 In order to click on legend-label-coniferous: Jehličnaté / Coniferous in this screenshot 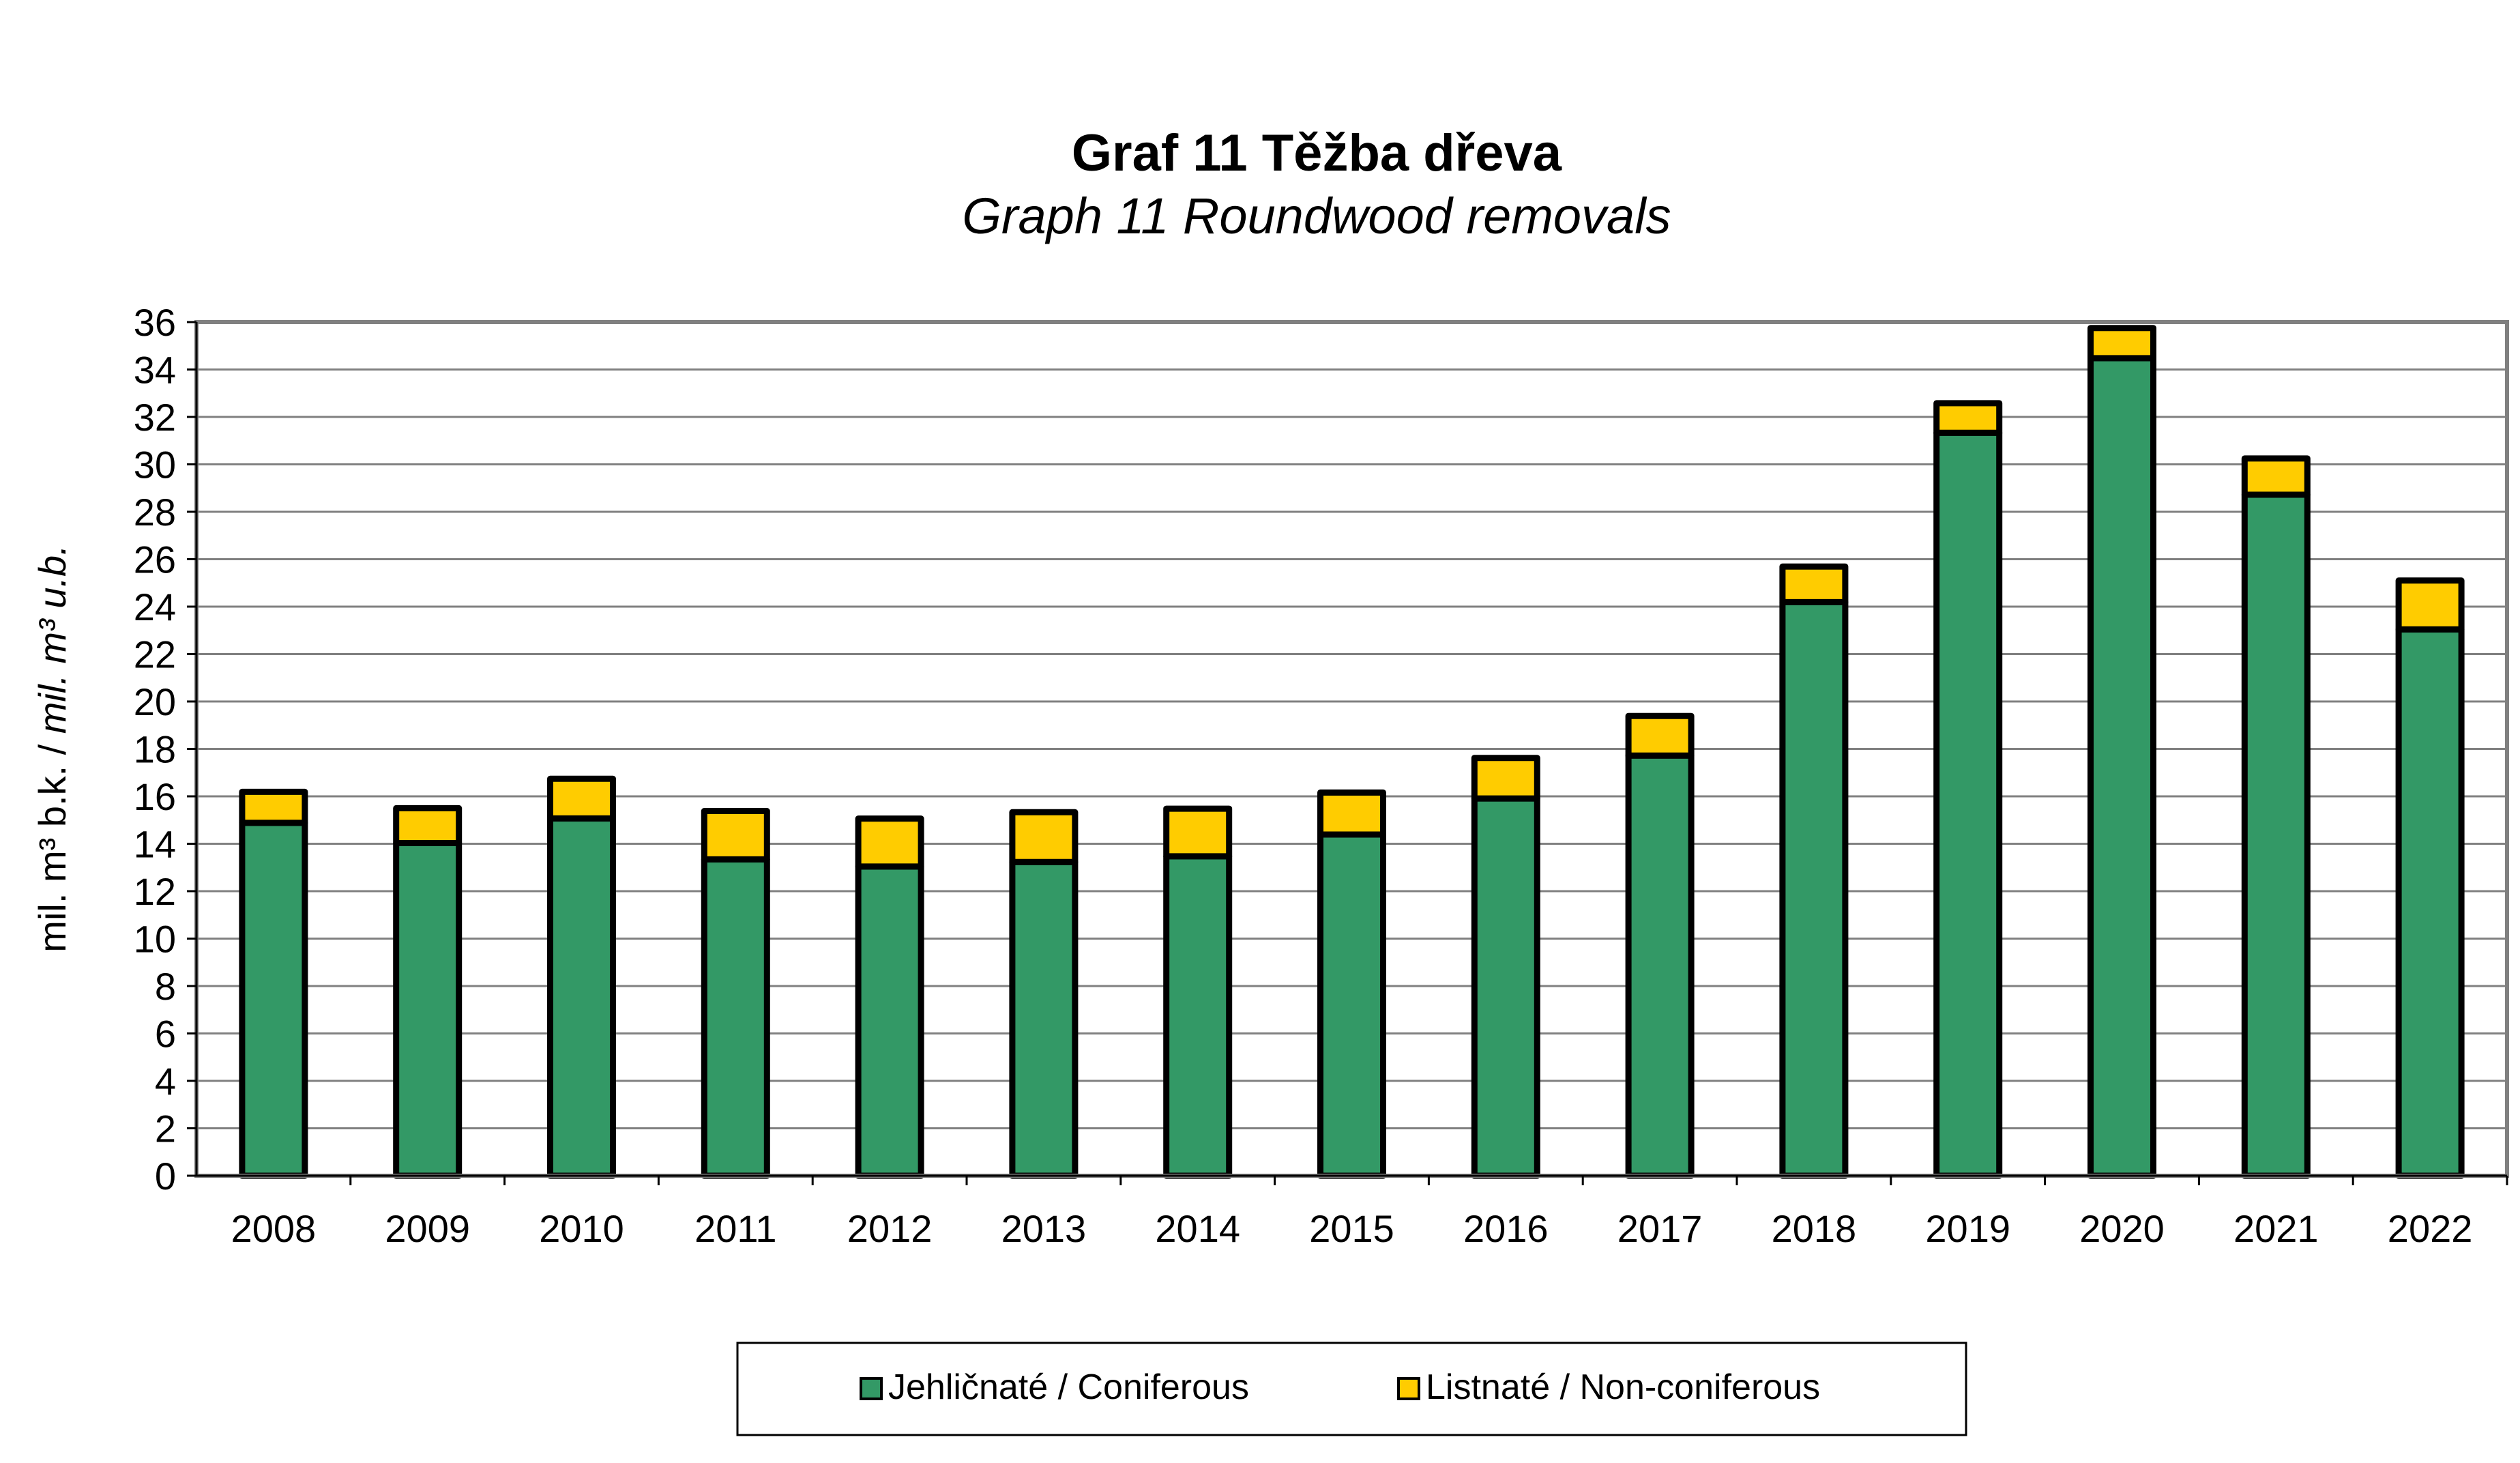, I will do `click(1068, 1387)`.